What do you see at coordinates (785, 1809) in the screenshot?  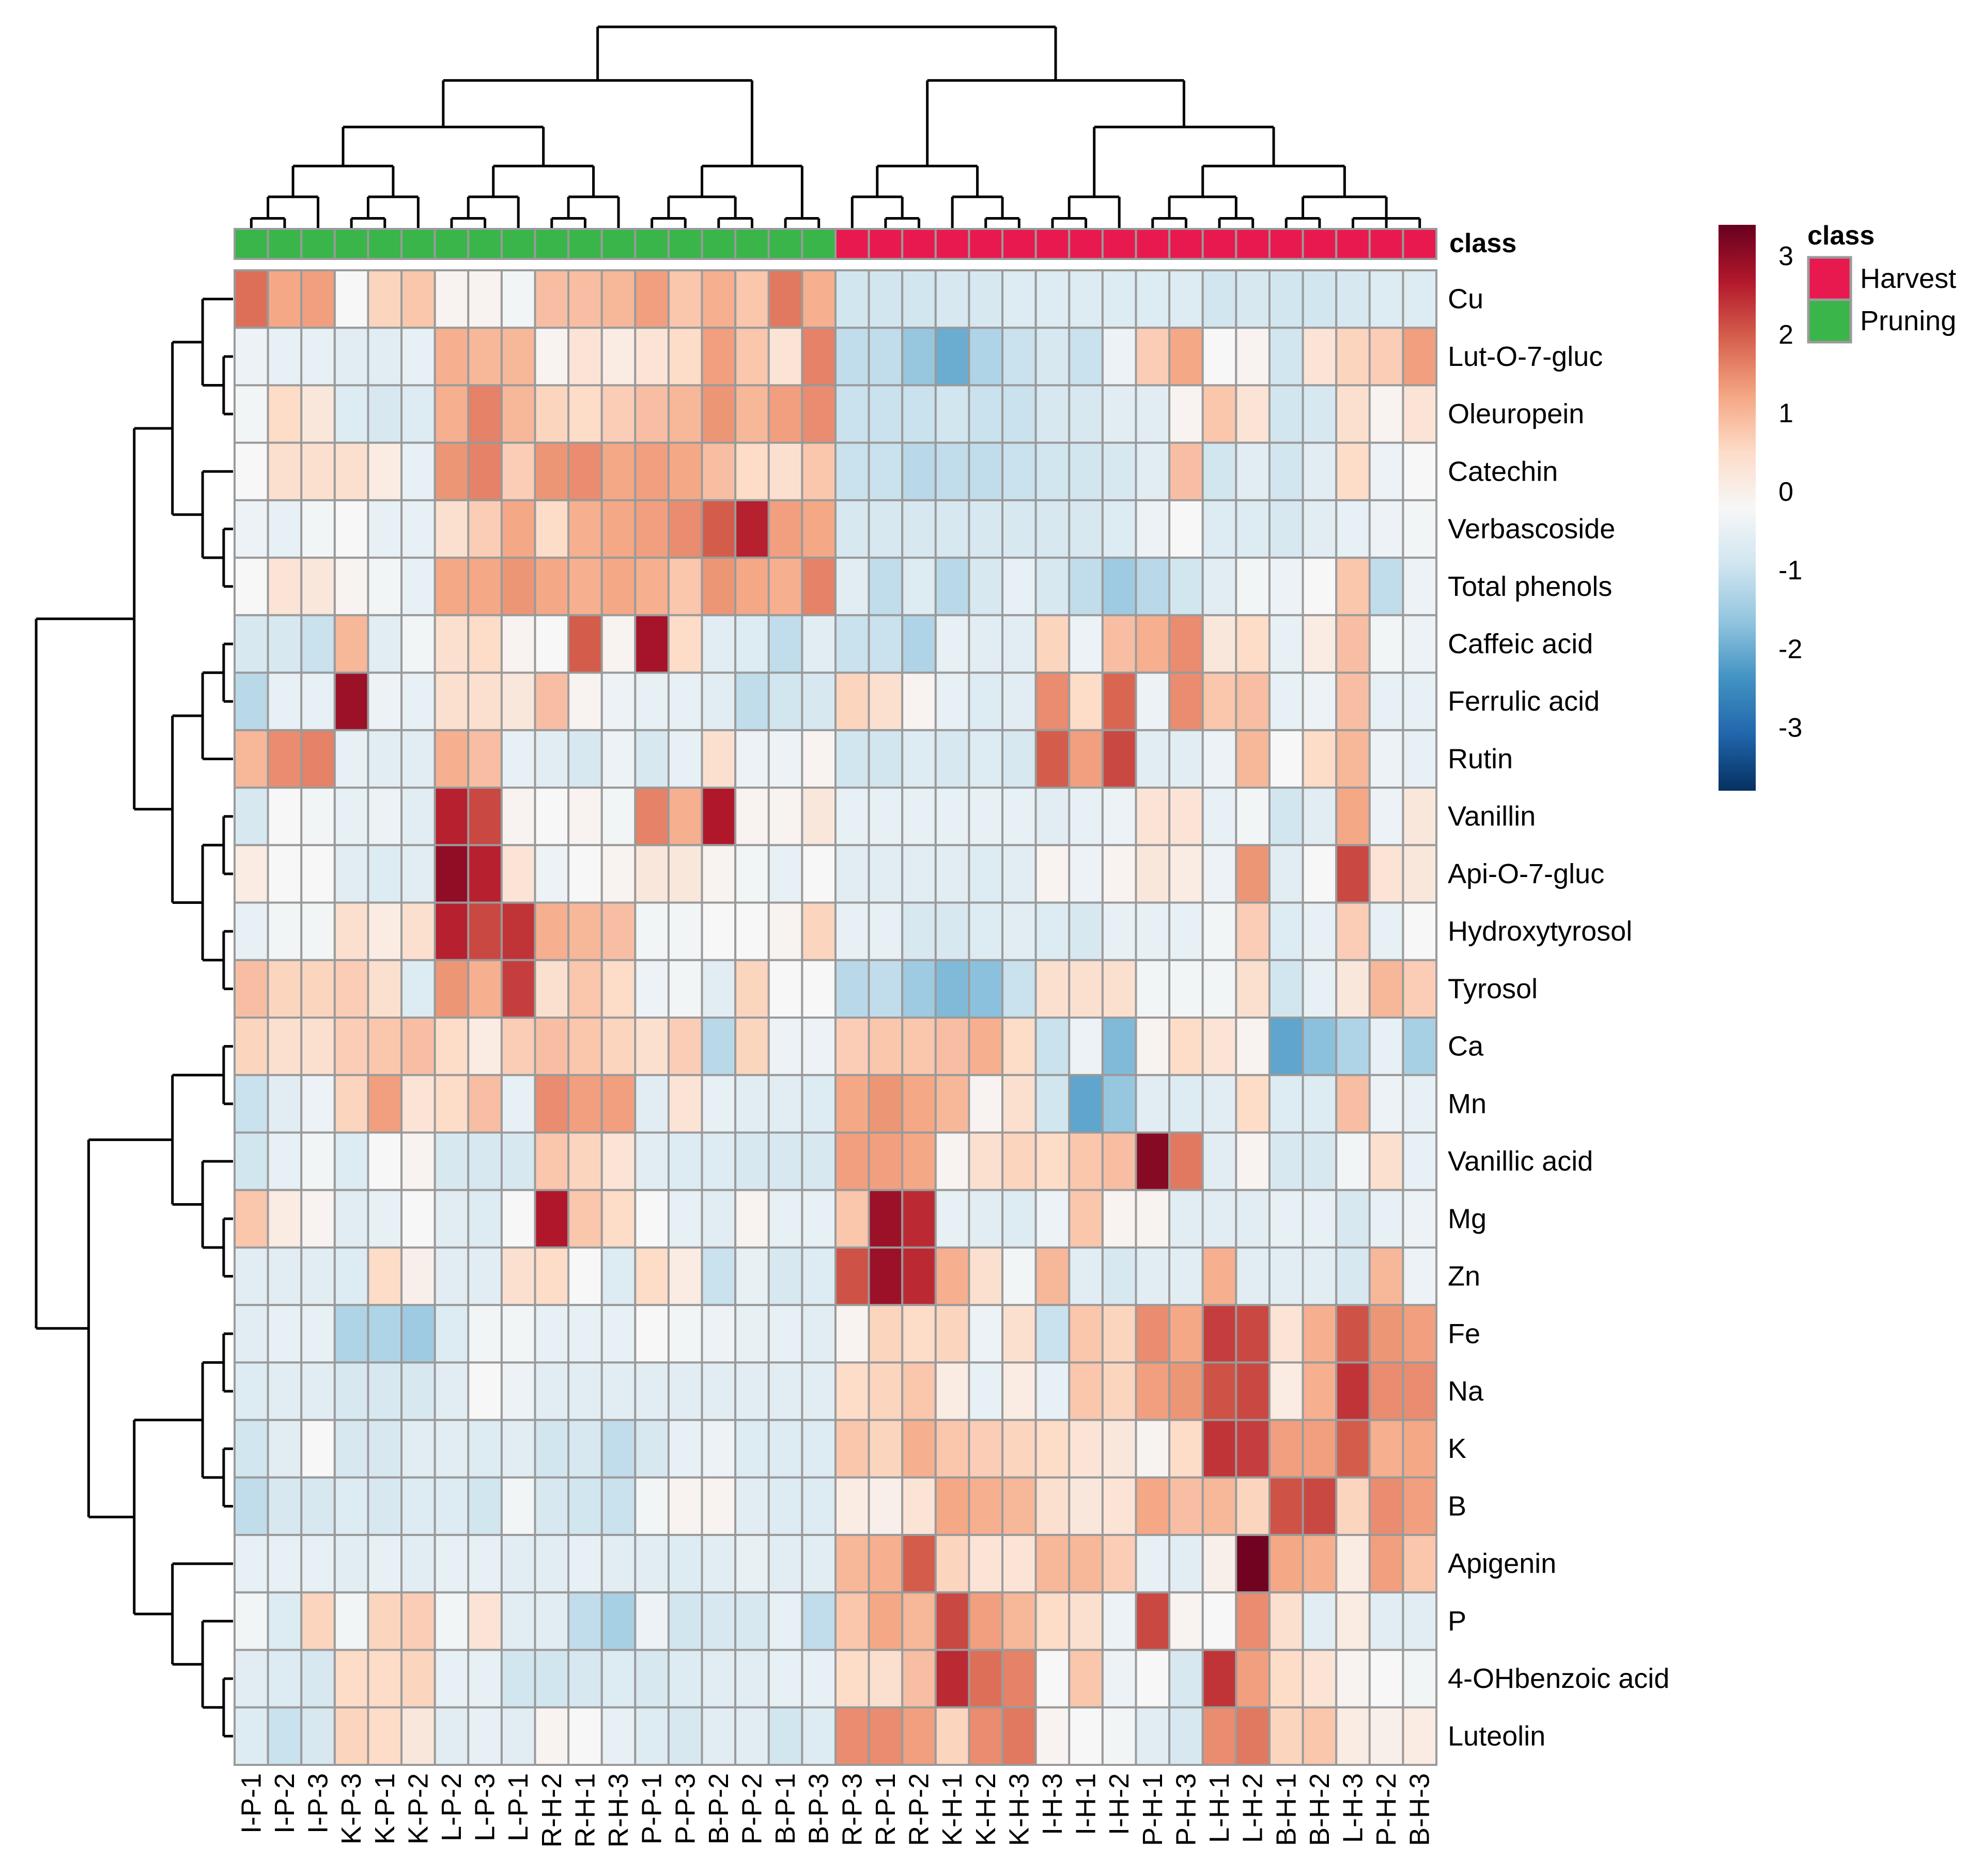 I see `column-label: B-P-1` at bounding box center [785, 1809].